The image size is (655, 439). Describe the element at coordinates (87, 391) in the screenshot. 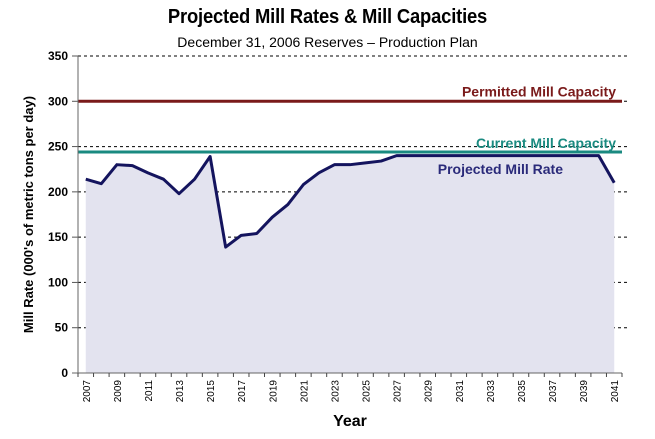

I see `x-tick-label: 2007` at that location.